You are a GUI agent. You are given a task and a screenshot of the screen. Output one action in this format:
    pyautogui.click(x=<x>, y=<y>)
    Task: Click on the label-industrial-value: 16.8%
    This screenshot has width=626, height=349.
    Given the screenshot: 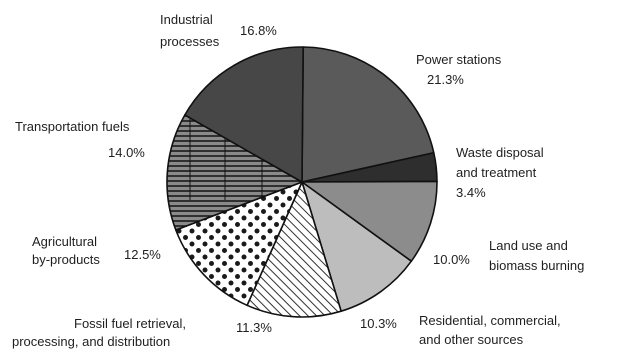 What is the action you would take?
    pyautogui.click(x=258, y=30)
    